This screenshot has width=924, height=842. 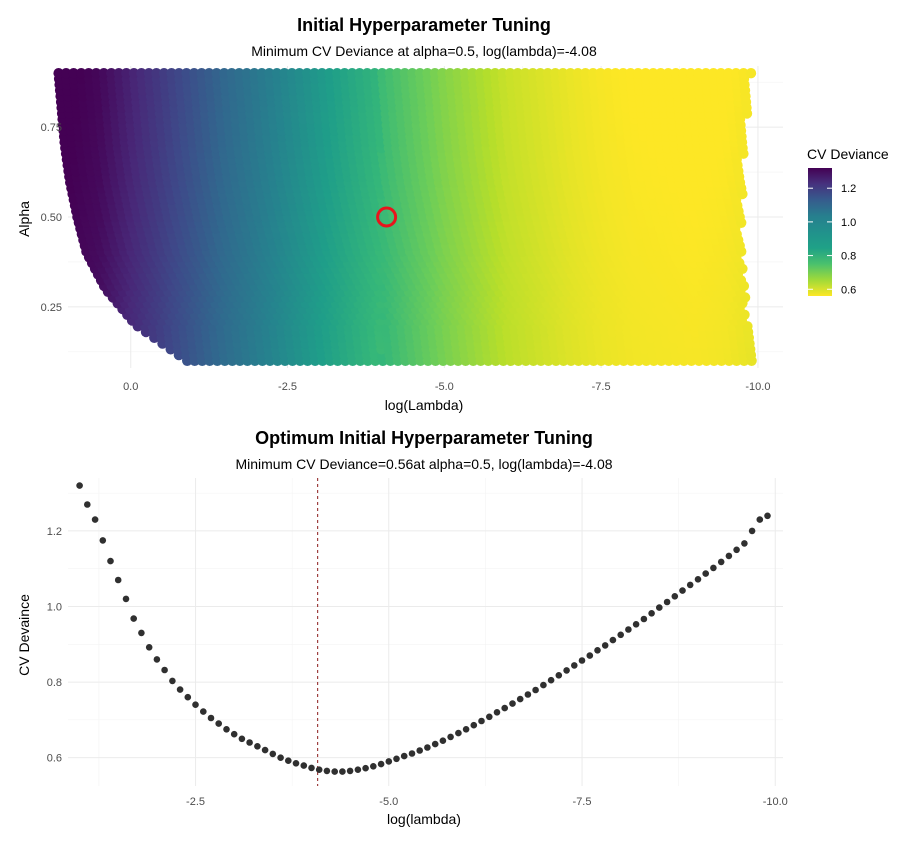 I want to click on top-chart-title: Initial Hyperparameter Tuning, so click(x=424, y=25).